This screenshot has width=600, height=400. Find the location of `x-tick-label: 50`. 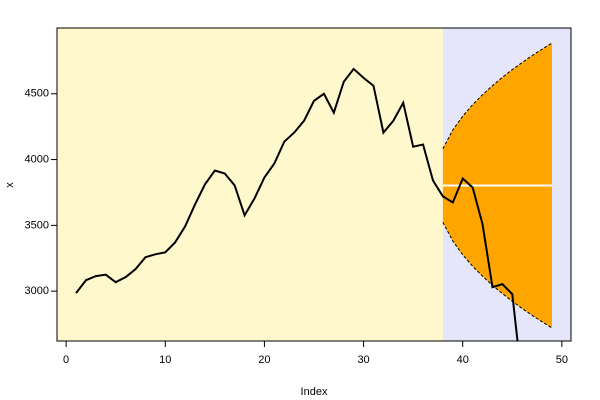

x-tick-label: 50 is located at coordinates (562, 360).